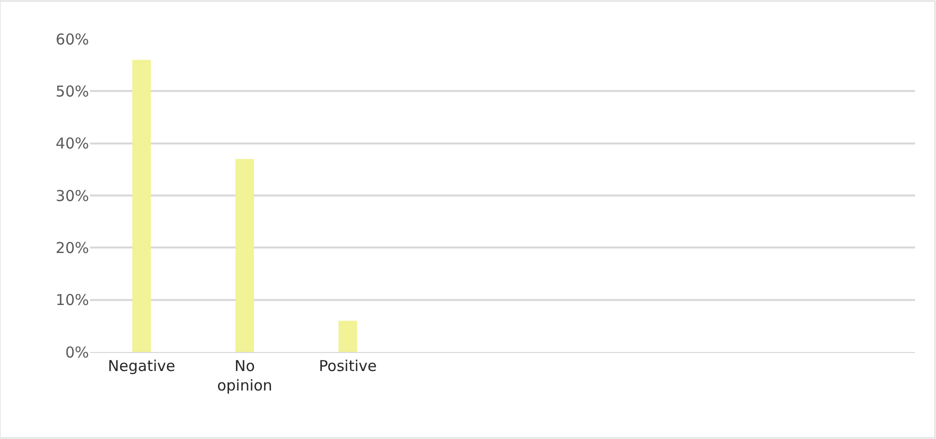 This screenshot has height=439, width=936. I want to click on y-tick-label: 10%, so click(72, 300).